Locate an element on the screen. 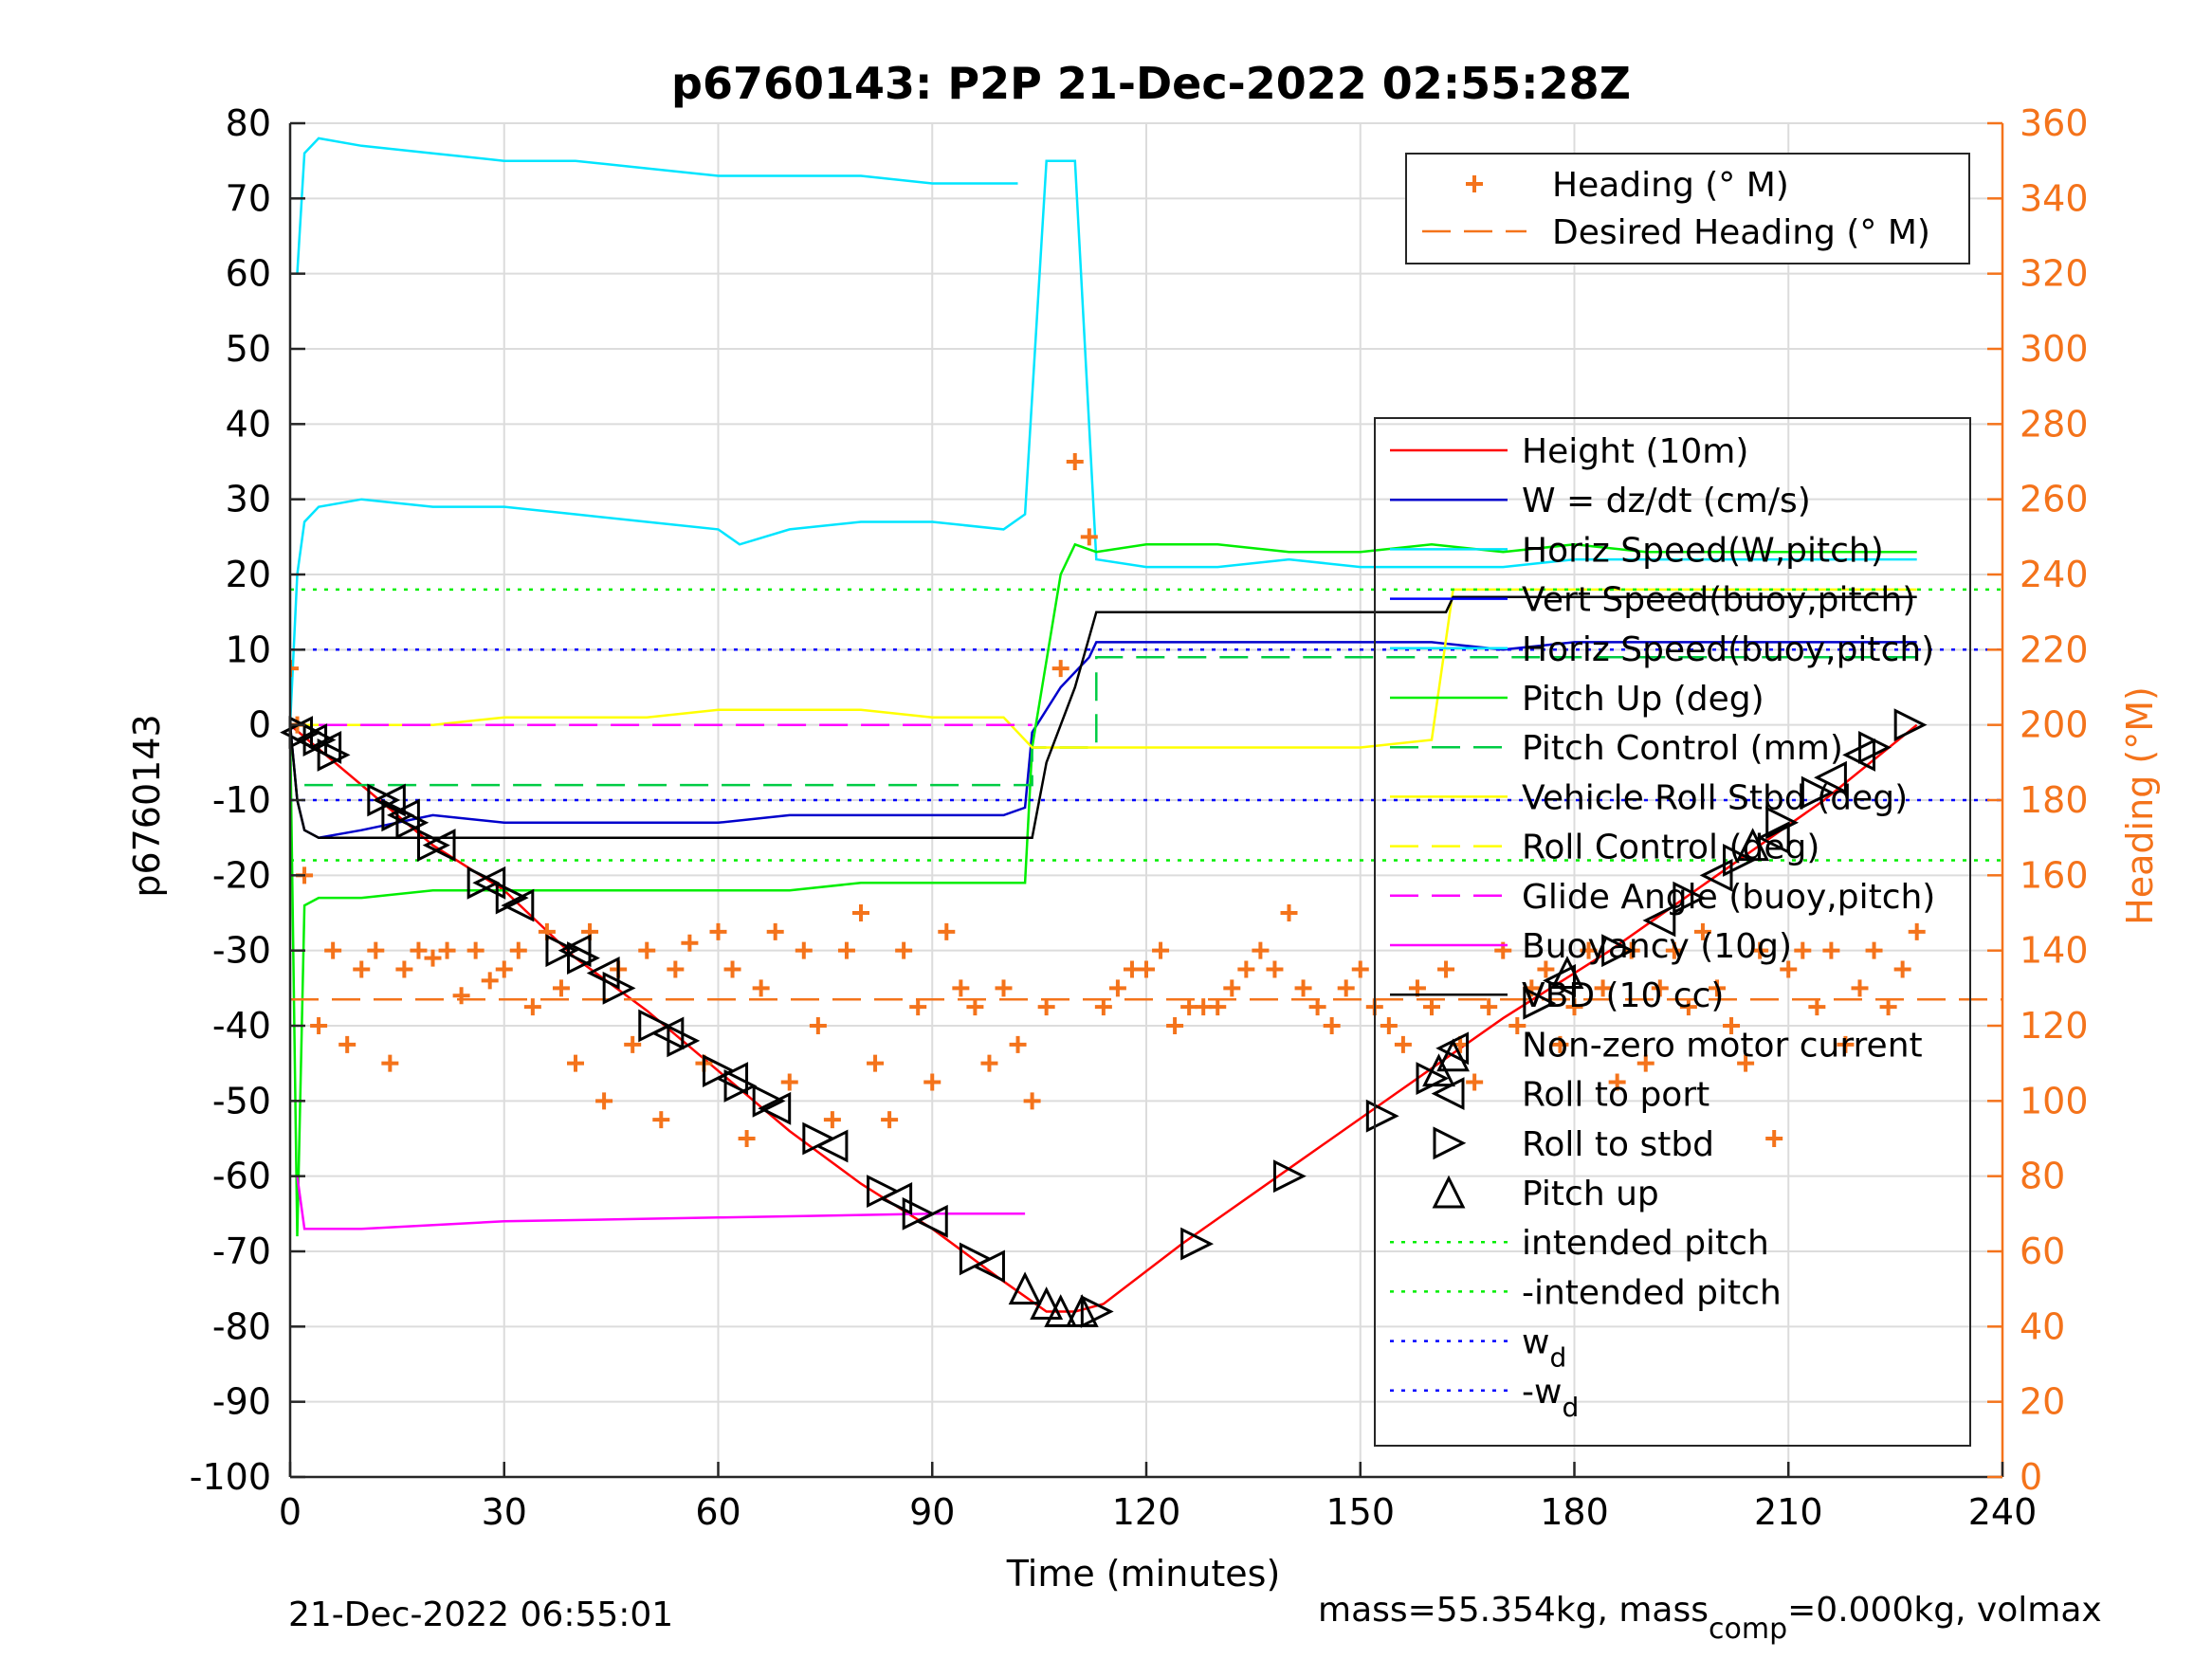  y-tick-label-left: 30 is located at coordinates (248, 499).